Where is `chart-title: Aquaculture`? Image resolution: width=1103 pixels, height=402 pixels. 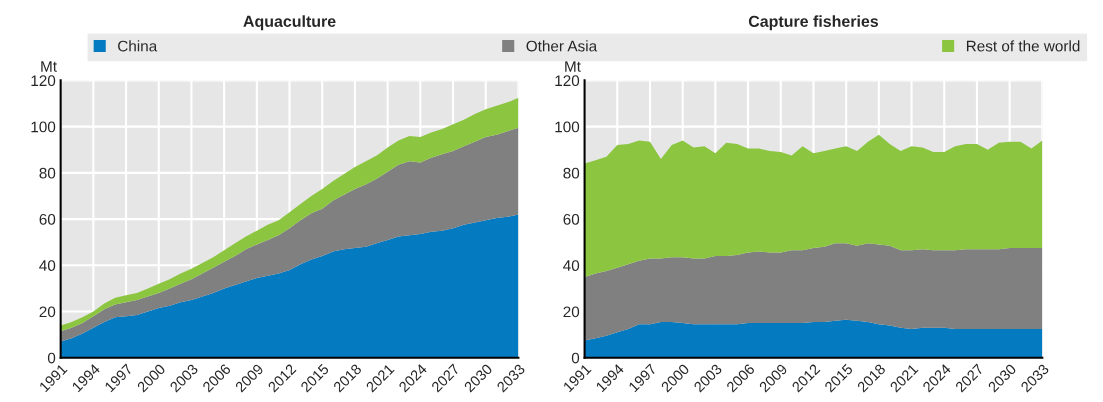
chart-title: Aquaculture is located at coordinates (289, 23).